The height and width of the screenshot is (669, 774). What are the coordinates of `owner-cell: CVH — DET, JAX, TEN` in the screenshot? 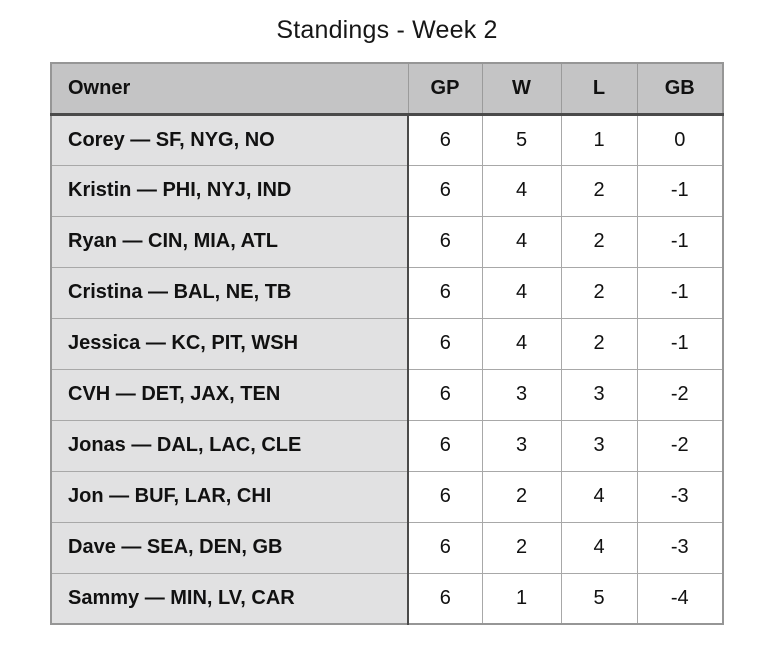 It's located at (230, 394).